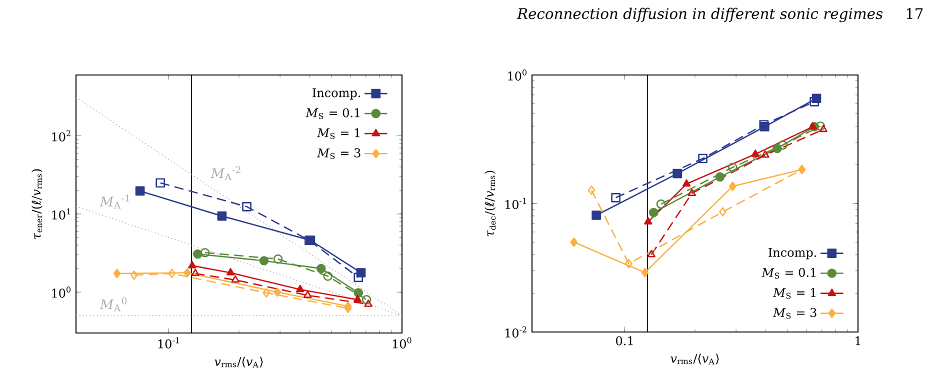 The width and height of the screenshot is (936, 391). Describe the element at coordinates (36, 204) in the screenshot. I see `y-axis-title: τ$_{ener}$/(ℓ/v$_{rms}$)` at that location.